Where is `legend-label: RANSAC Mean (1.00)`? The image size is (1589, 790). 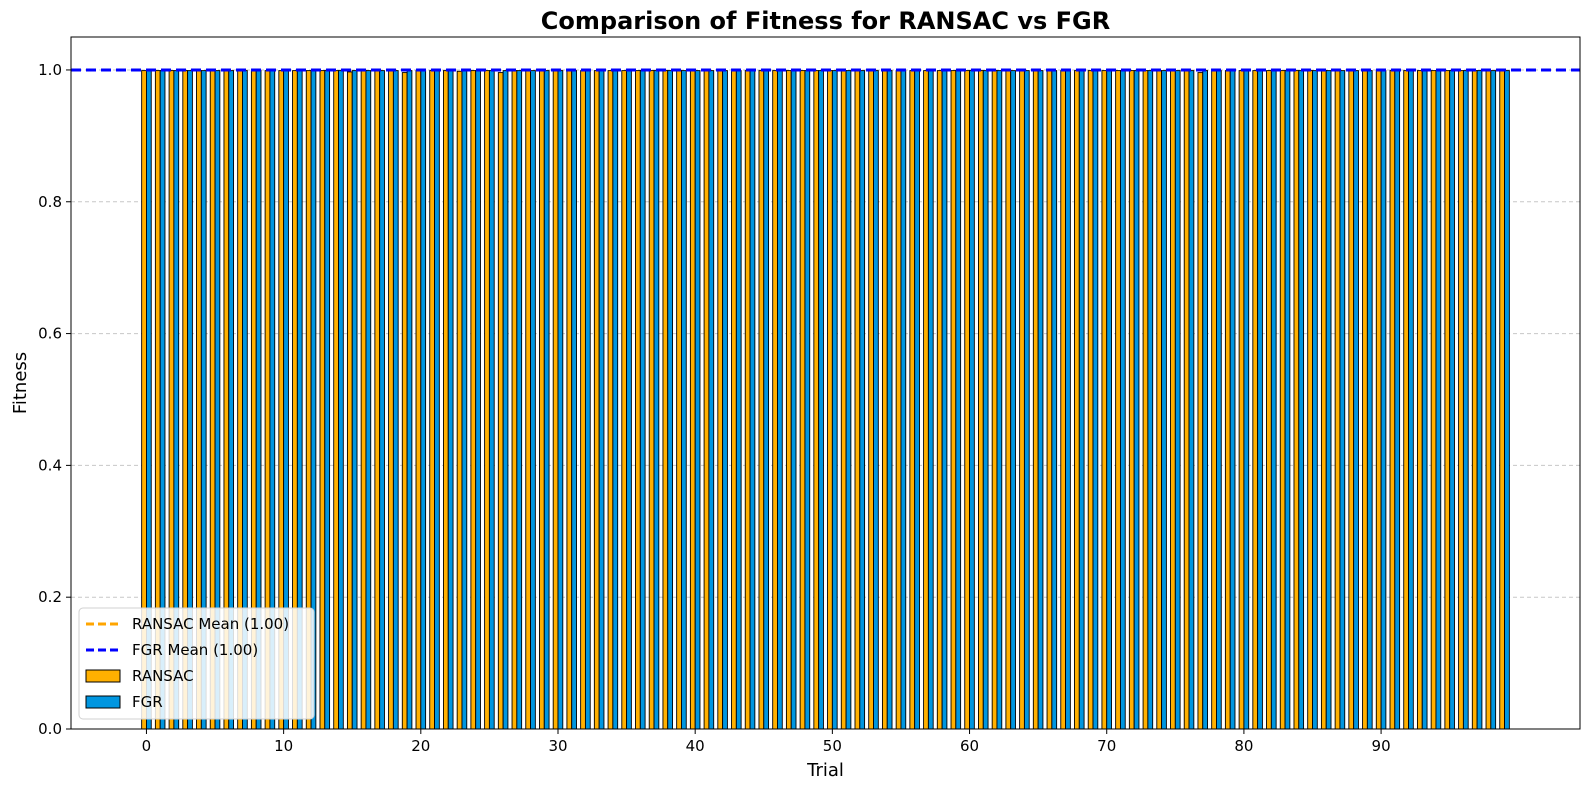
legend-label: RANSAC Mean (1.00) is located at coordinates (210, 624).